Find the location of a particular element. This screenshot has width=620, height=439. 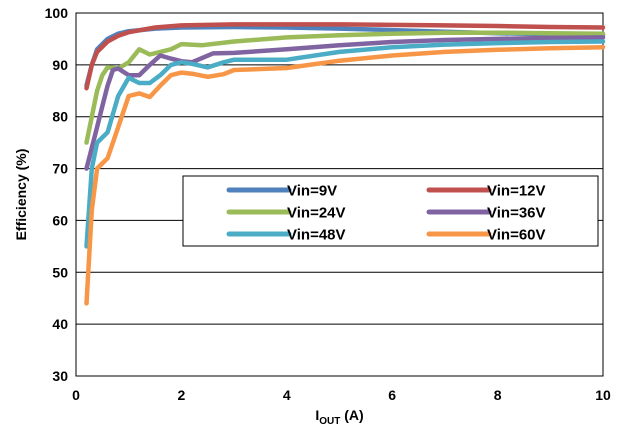

x-tick-label: 10 is located at coordinates (603, 395).